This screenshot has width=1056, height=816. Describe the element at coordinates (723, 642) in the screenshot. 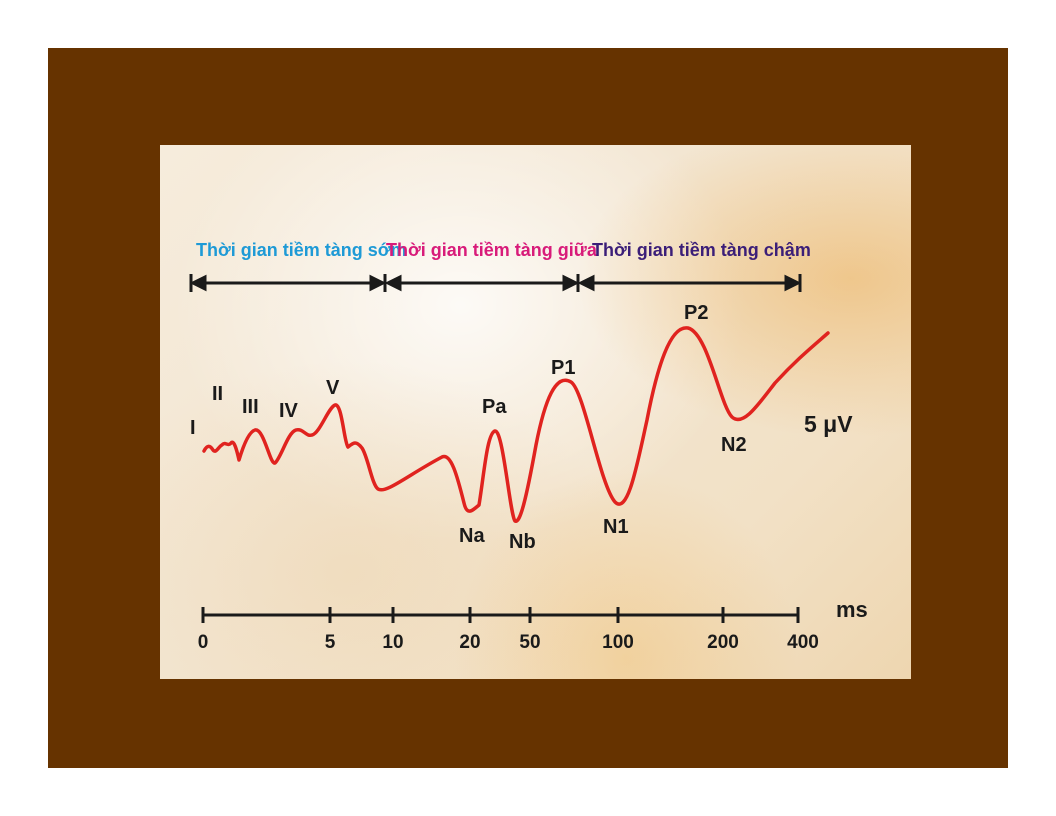

I see `axis-tick-label-200: 200` at that location.